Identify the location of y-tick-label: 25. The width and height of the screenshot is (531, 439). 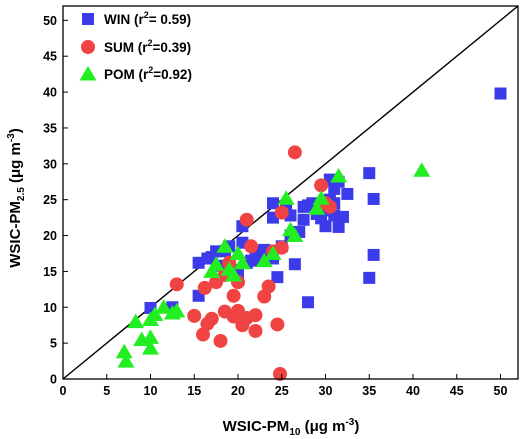
(50, 200).